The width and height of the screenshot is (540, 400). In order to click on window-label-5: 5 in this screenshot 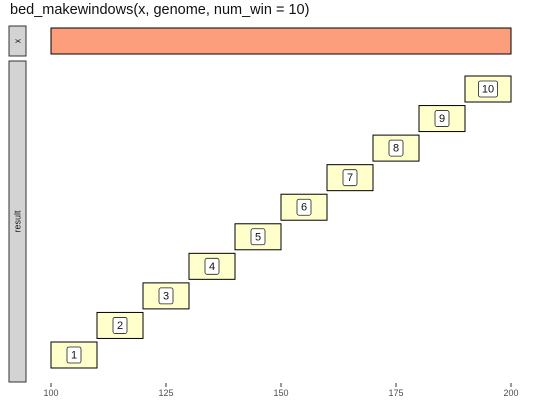, I will do `click(258, 237)`.